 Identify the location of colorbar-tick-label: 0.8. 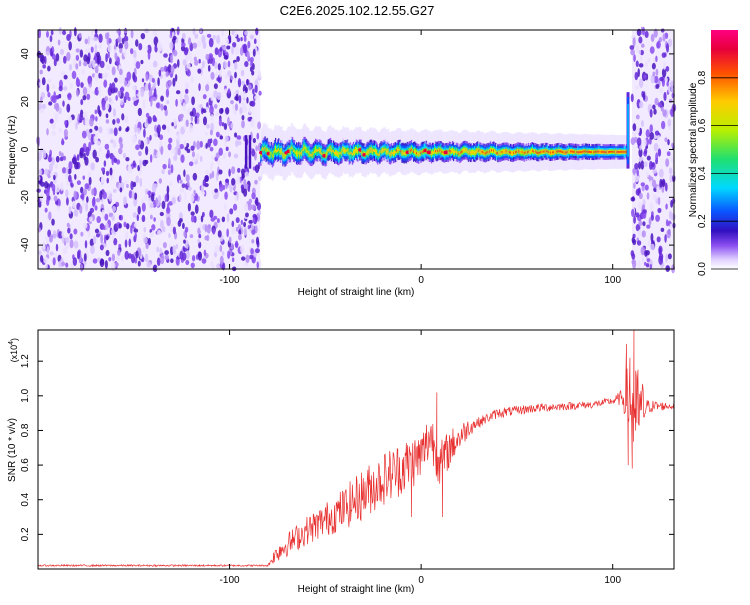
(702, 77).